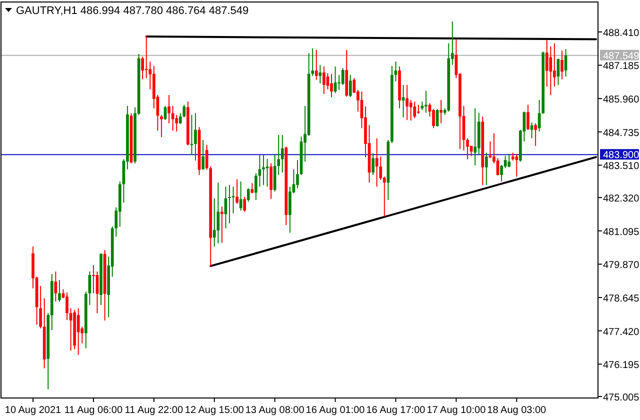 Image resolution: width=640 pixels, height=420 pixels. What do you see at coordinates (621, 156) in the screenshot?
I see `ref-line-label: 483.900` at bounding box center [621, 156].